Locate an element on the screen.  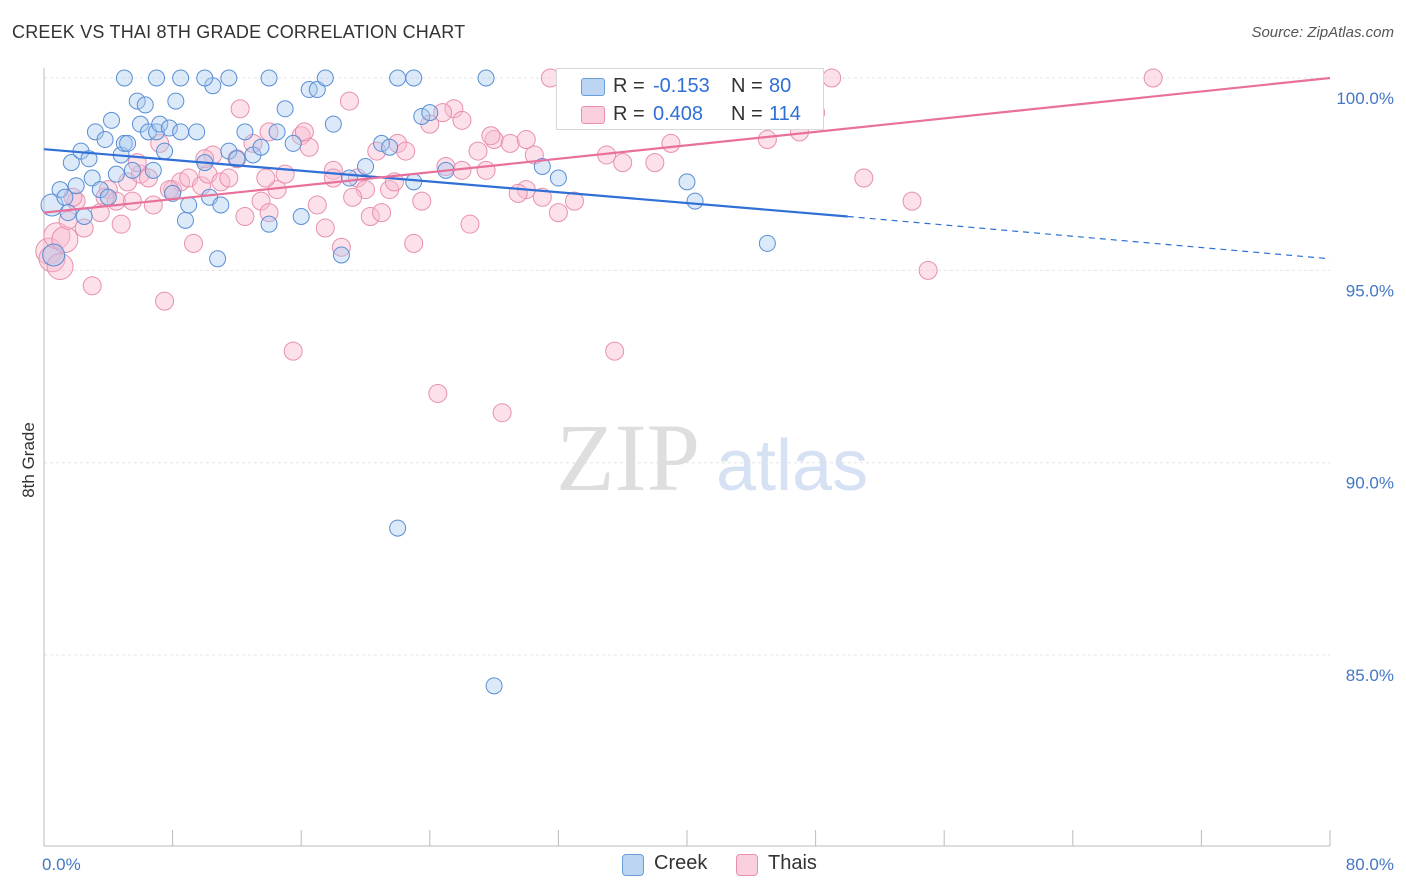
y-axis-label: 8th Grade is located at coordinates (28, 460).